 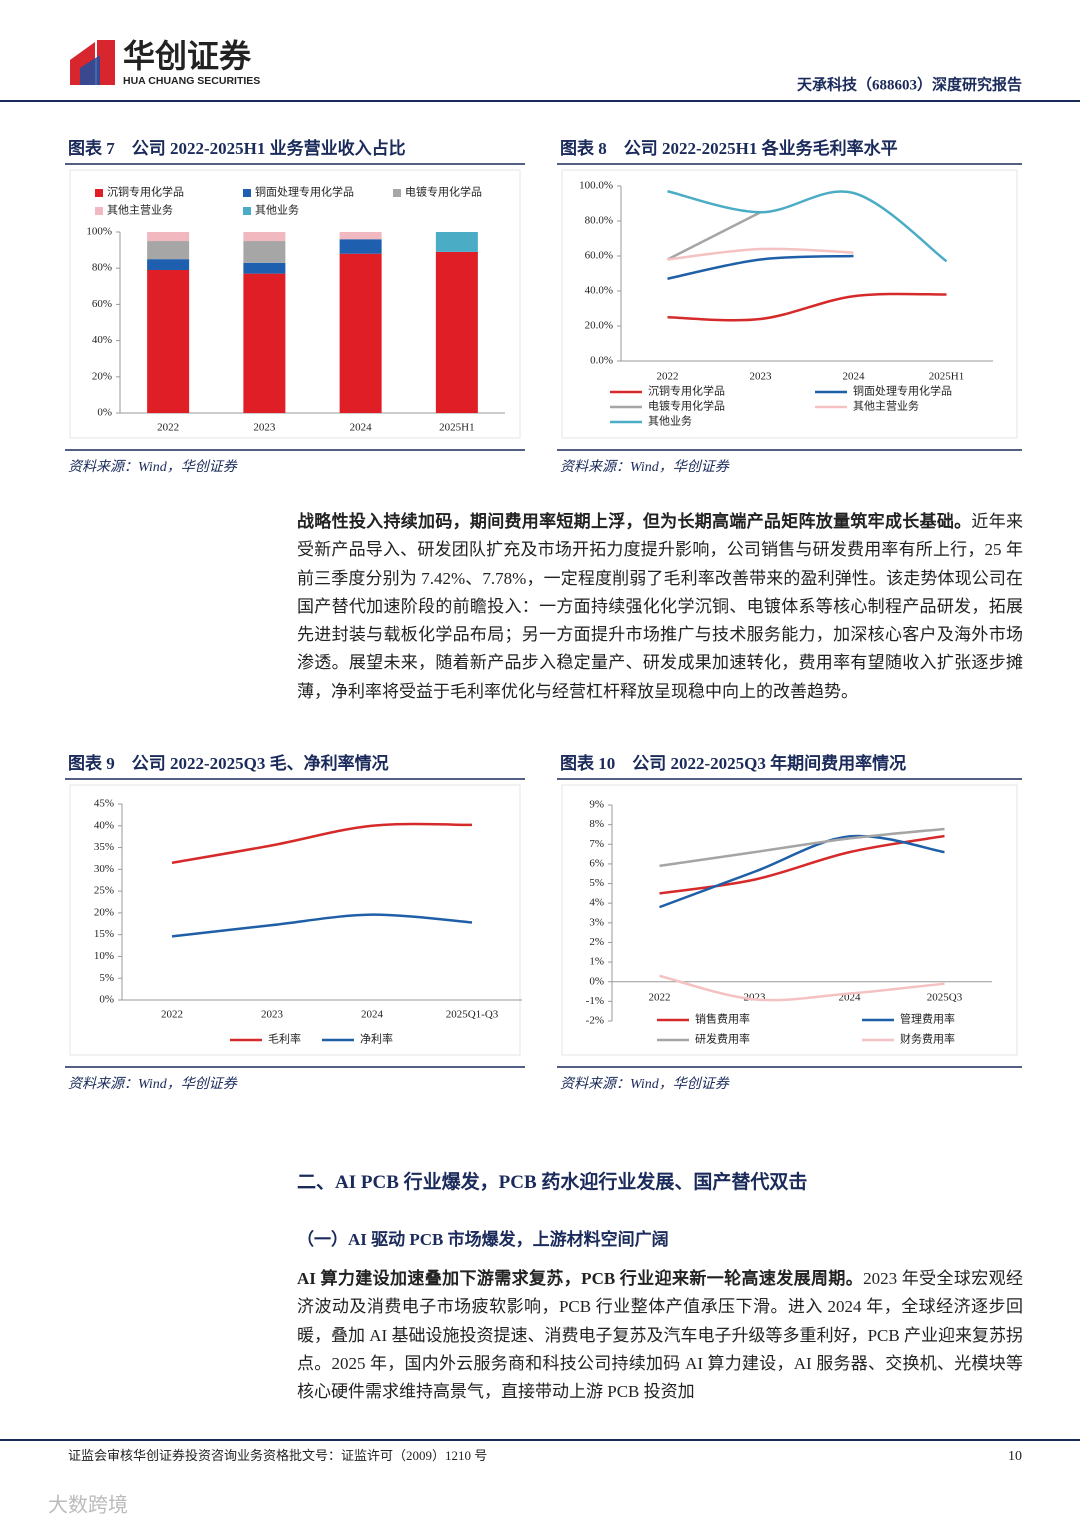 I want to click on y-tick-label: 60%, so click(x=102, y=304).